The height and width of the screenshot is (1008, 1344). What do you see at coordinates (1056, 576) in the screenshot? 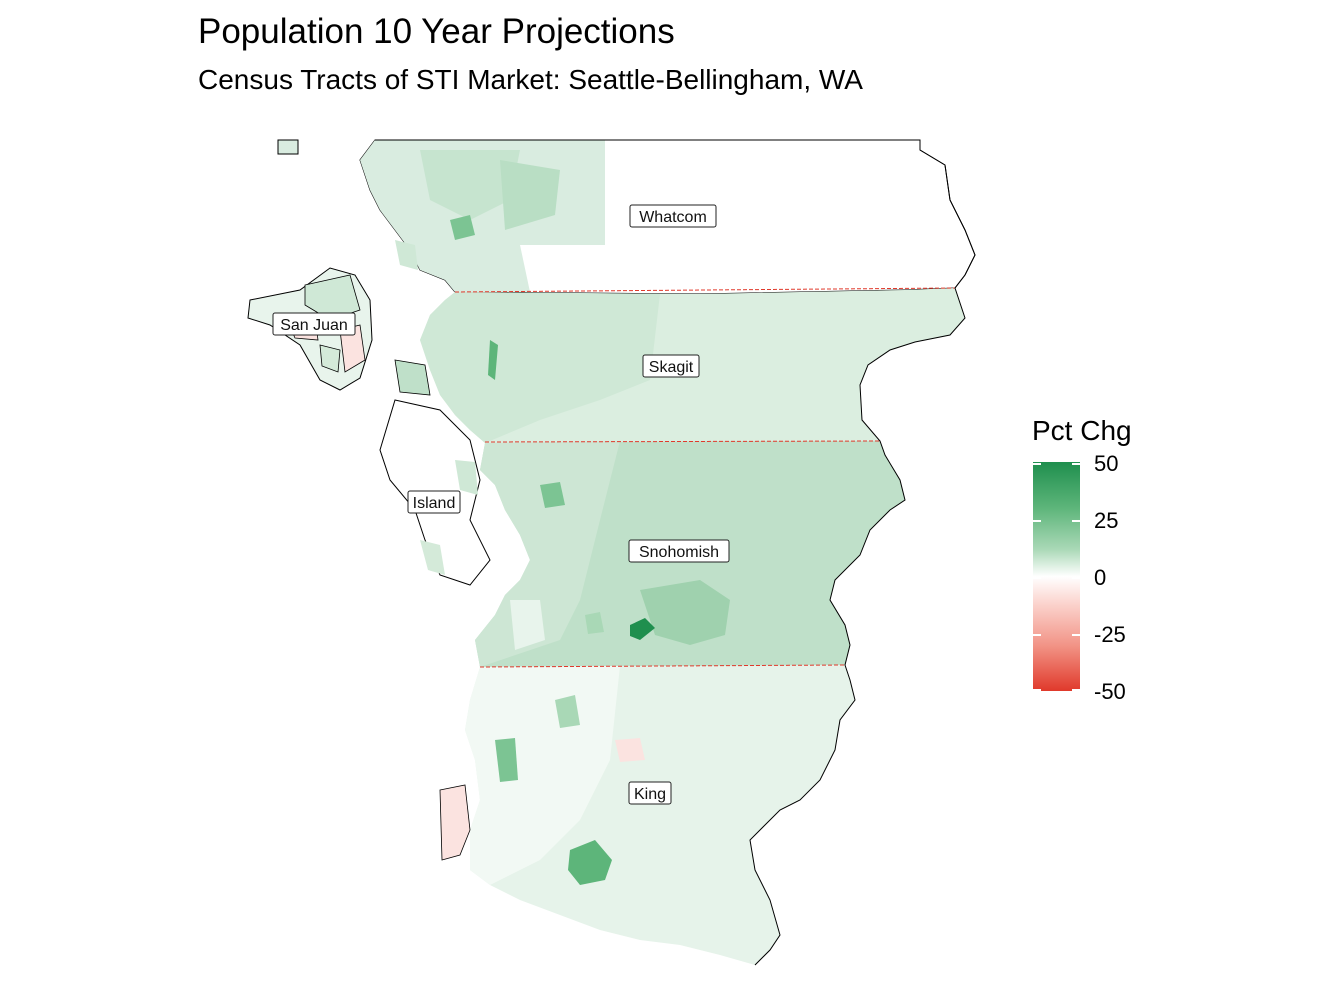
I see `legend-color-bar` at bounding box center [1056, 576].